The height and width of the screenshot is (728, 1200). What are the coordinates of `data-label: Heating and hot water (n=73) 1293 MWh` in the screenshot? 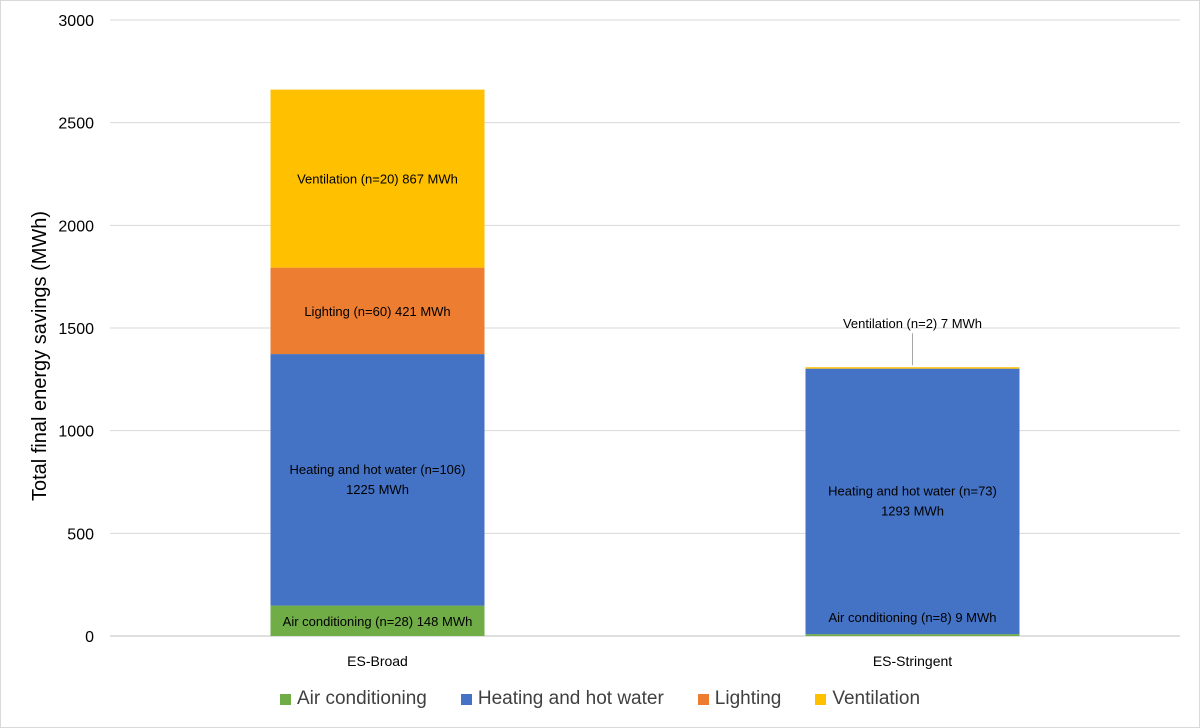 It's located at (912, 500).